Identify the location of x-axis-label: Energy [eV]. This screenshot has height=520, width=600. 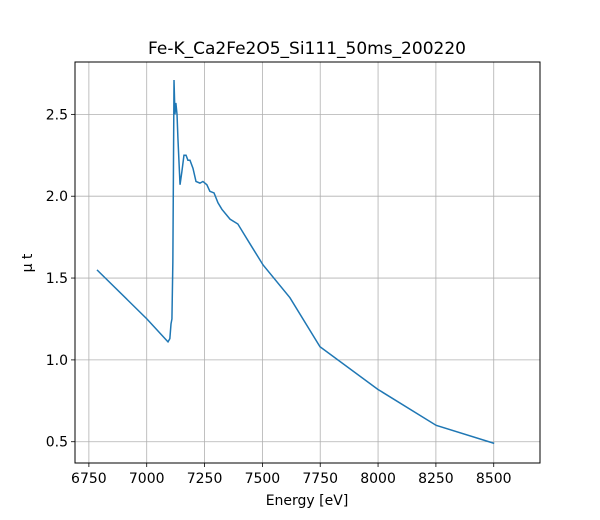
(307, 501).